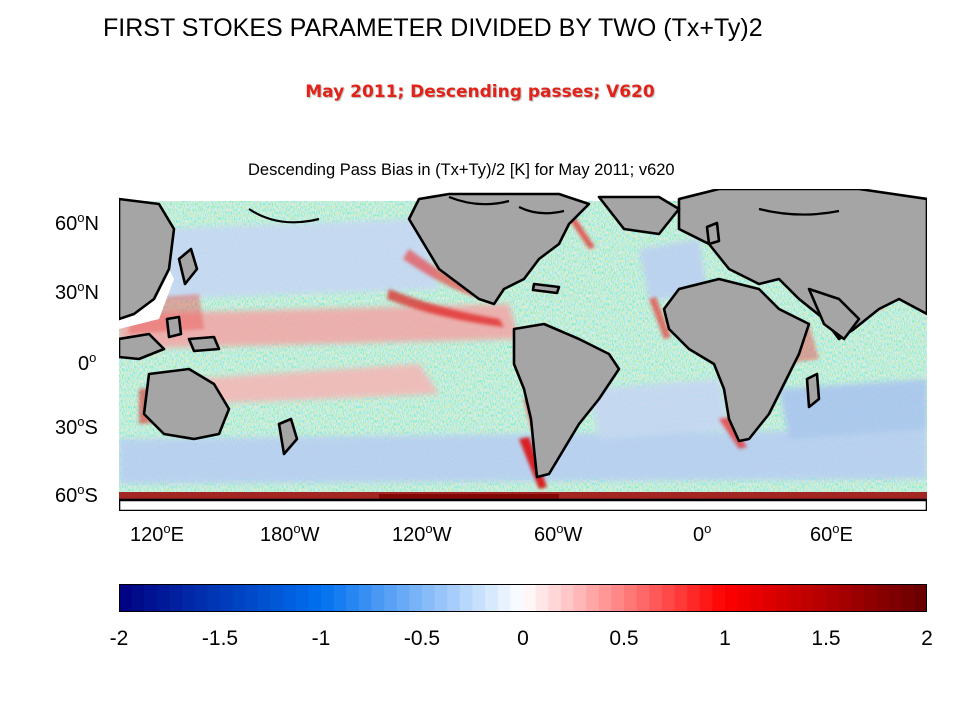  Describe the element at coordinates (736, 360) in the screenshot. I see `africa` at that location.